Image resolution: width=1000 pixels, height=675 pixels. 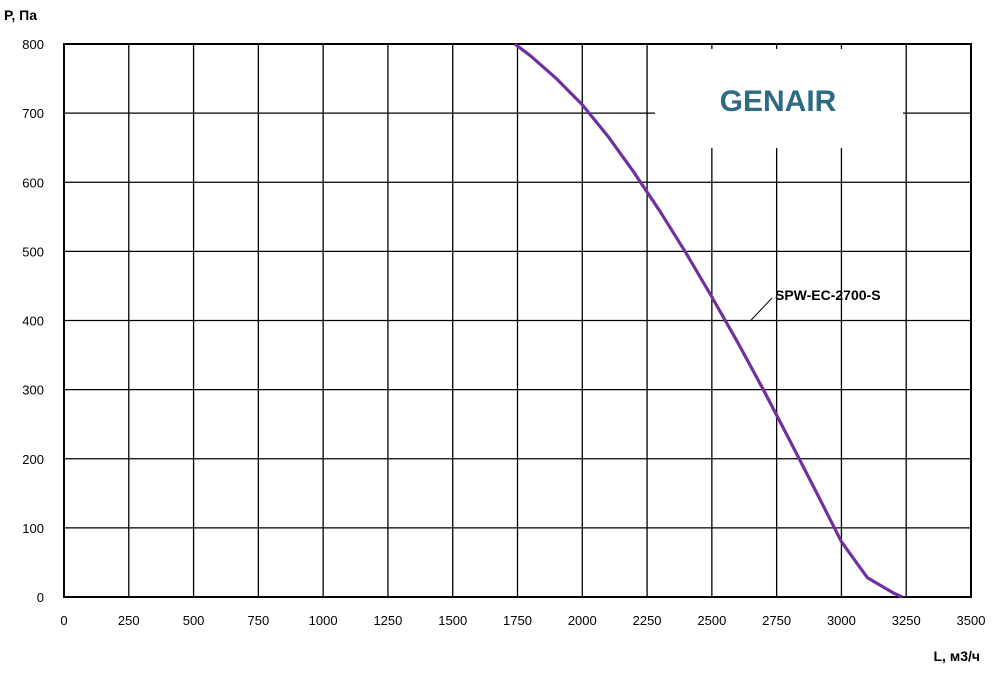 I want to click on brand-logo: GENAIR, so click(x=778, y=101).